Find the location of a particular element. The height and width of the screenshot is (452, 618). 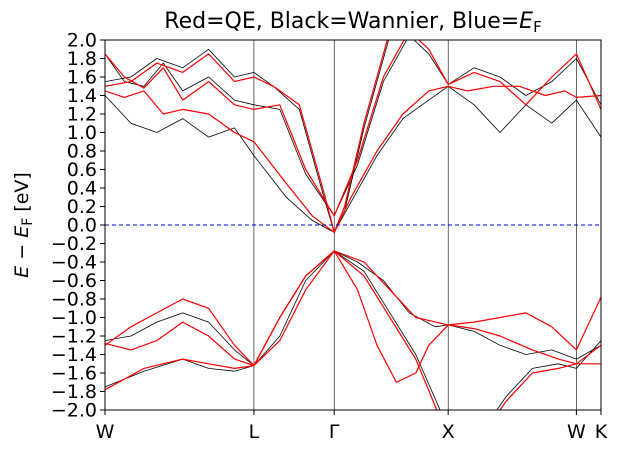

y-axis-label: E − EF [eV] is located at coordinates (23, 225).